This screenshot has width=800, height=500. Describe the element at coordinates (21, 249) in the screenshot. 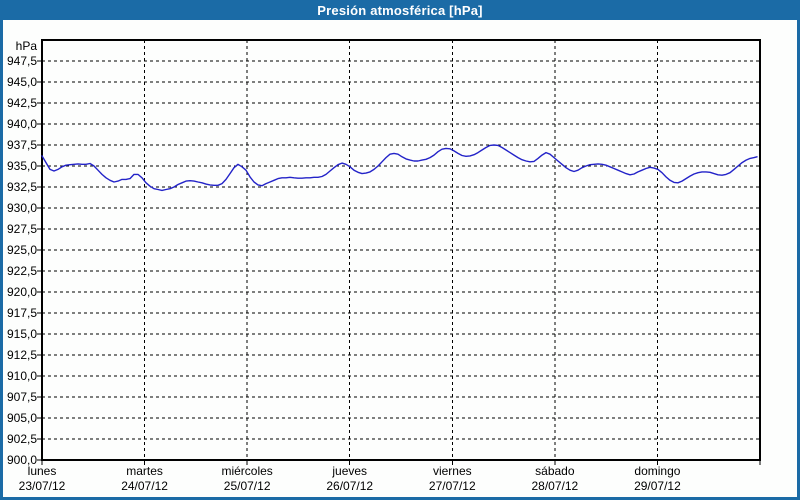

I see `y-tick-label: 925,0` at that location.